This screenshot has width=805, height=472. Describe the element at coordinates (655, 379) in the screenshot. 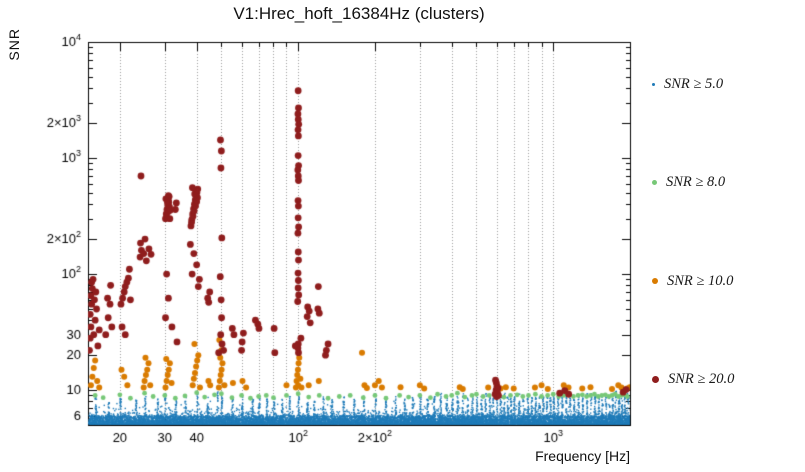

I see `legend-marker-snr20-icon` at that location.